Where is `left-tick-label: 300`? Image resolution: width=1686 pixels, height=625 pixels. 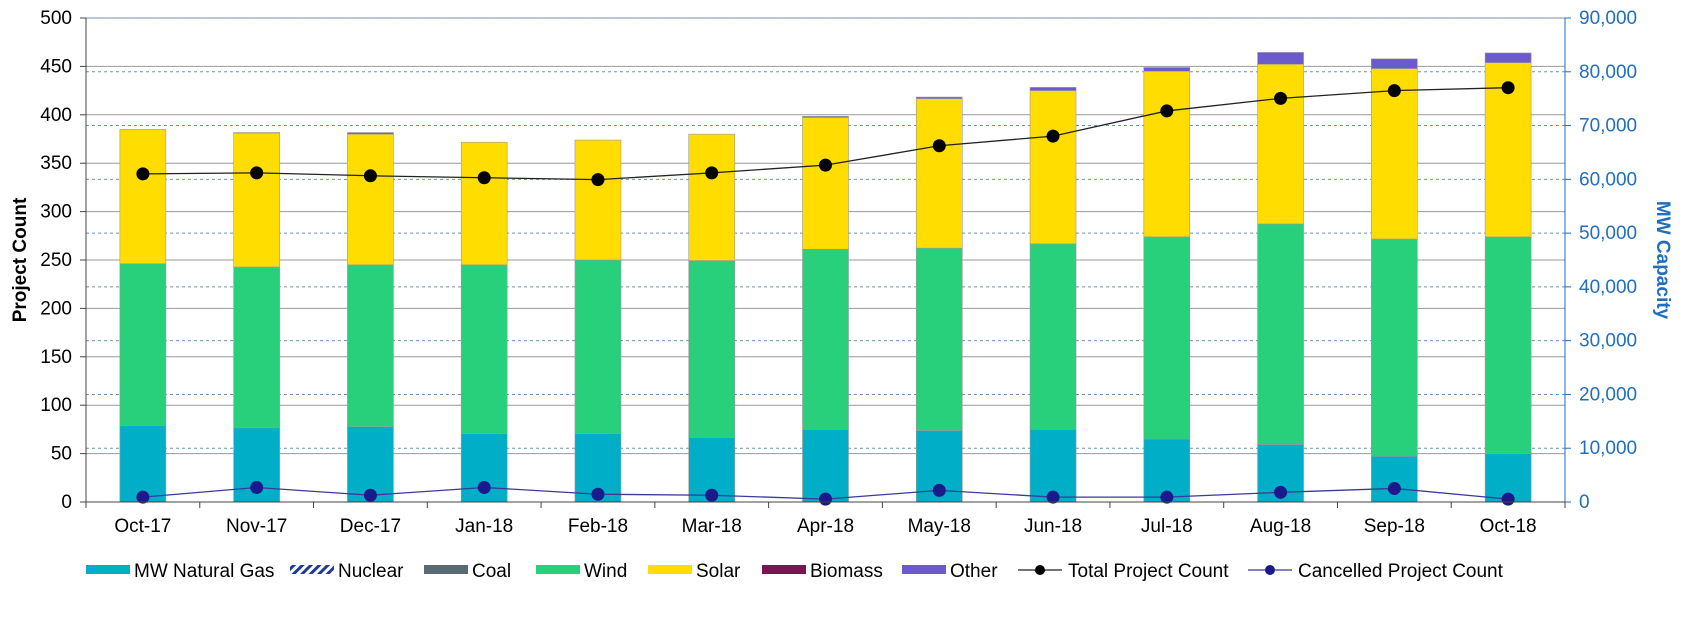 left-tick-label: 300 is located at coordinates (56, 212).